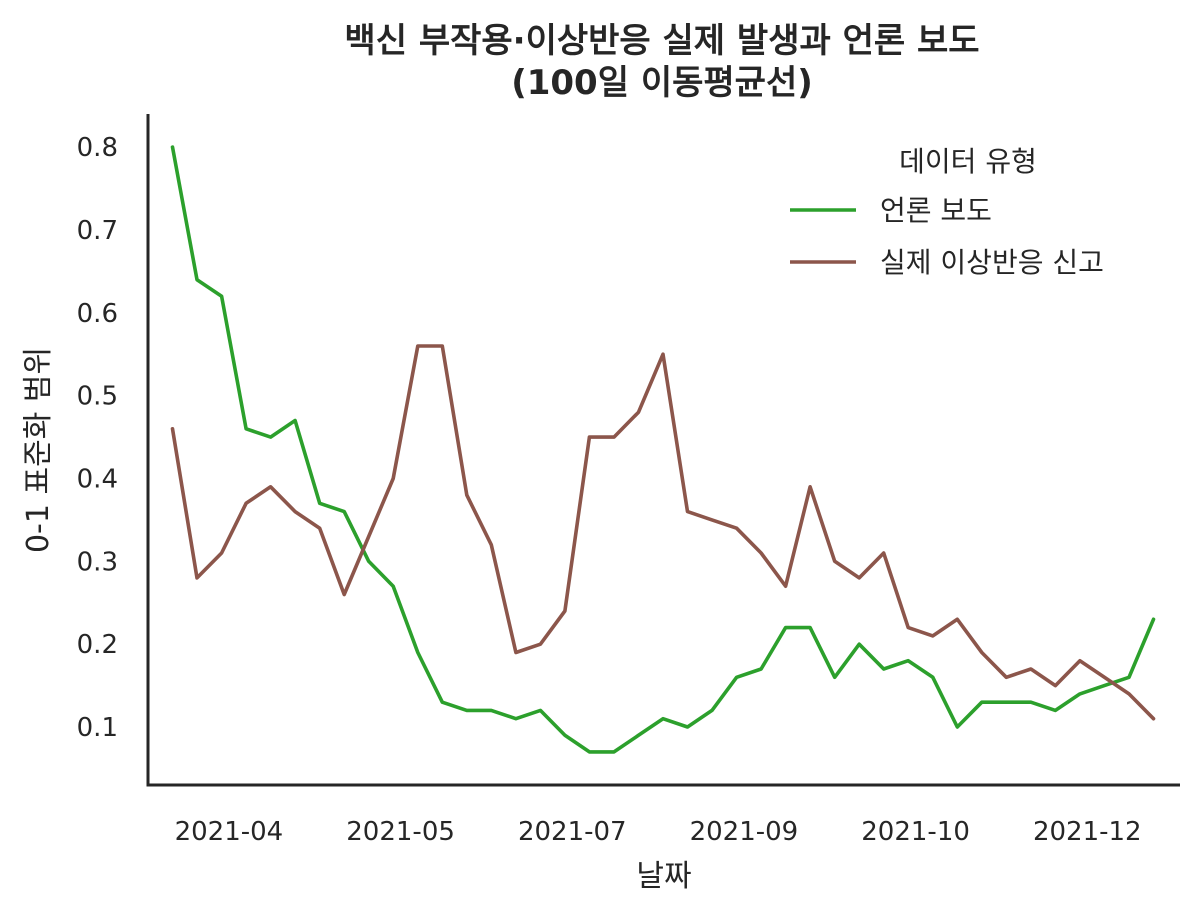  I want to click on x-tick-label: 2021-12, so click(1087, 832).